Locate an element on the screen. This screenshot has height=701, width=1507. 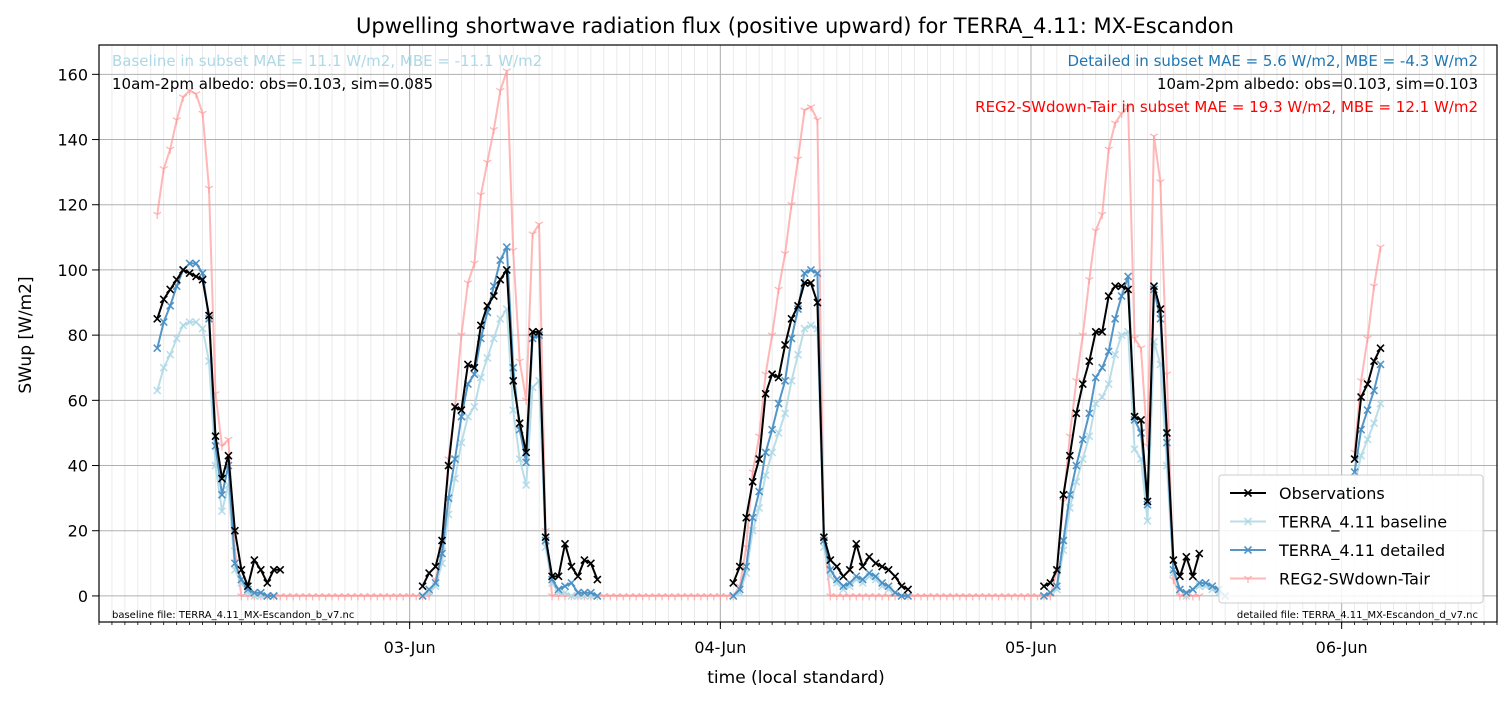
y-tick-label: 60 is located at coordinates (78, 400).